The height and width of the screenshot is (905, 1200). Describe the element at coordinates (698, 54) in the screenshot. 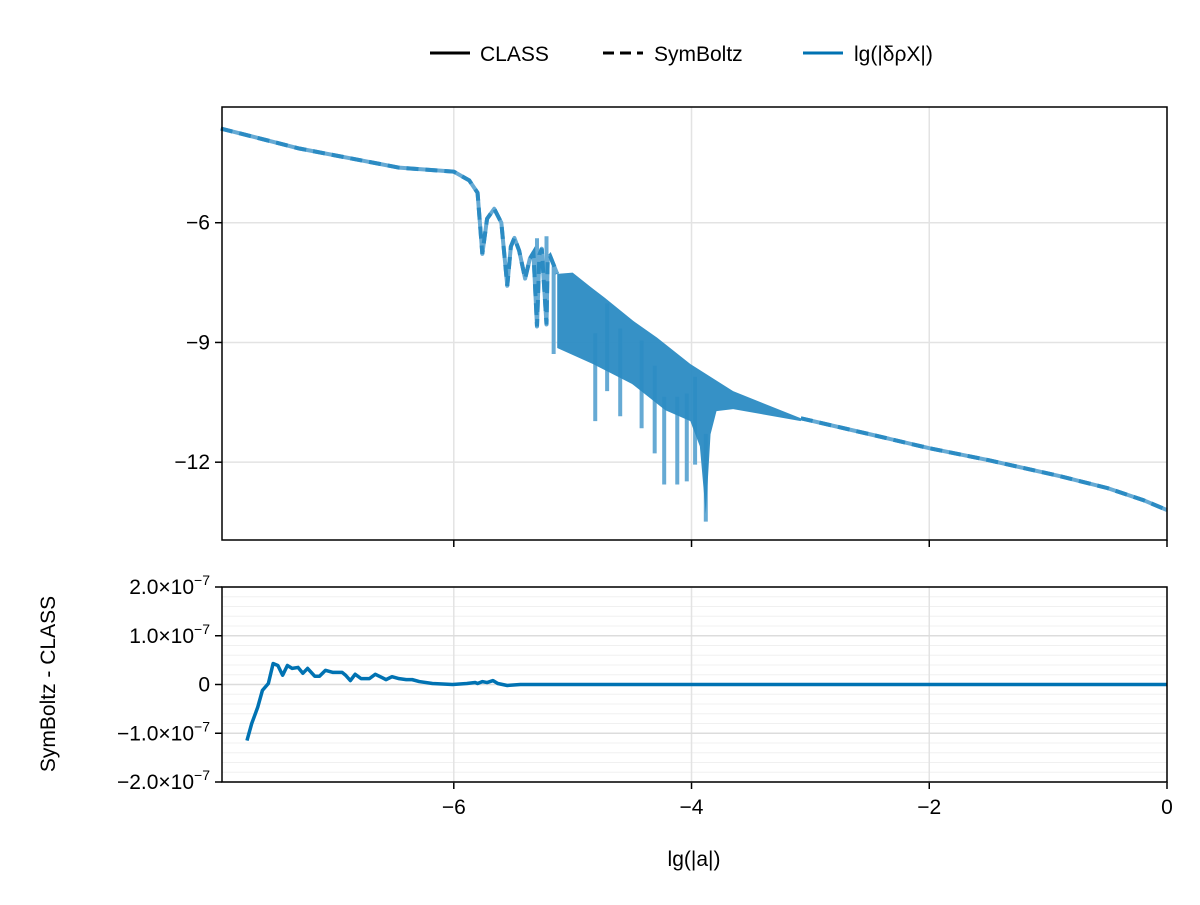

I see `legend-symboltz-label: SymBoltz` at that location.